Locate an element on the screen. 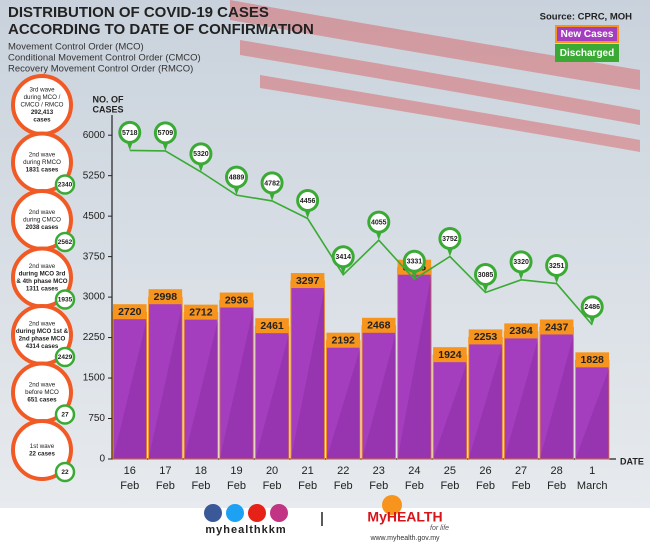 The image size is (650, 542). bar-label: 2253 is located at coordinates (486, 337).